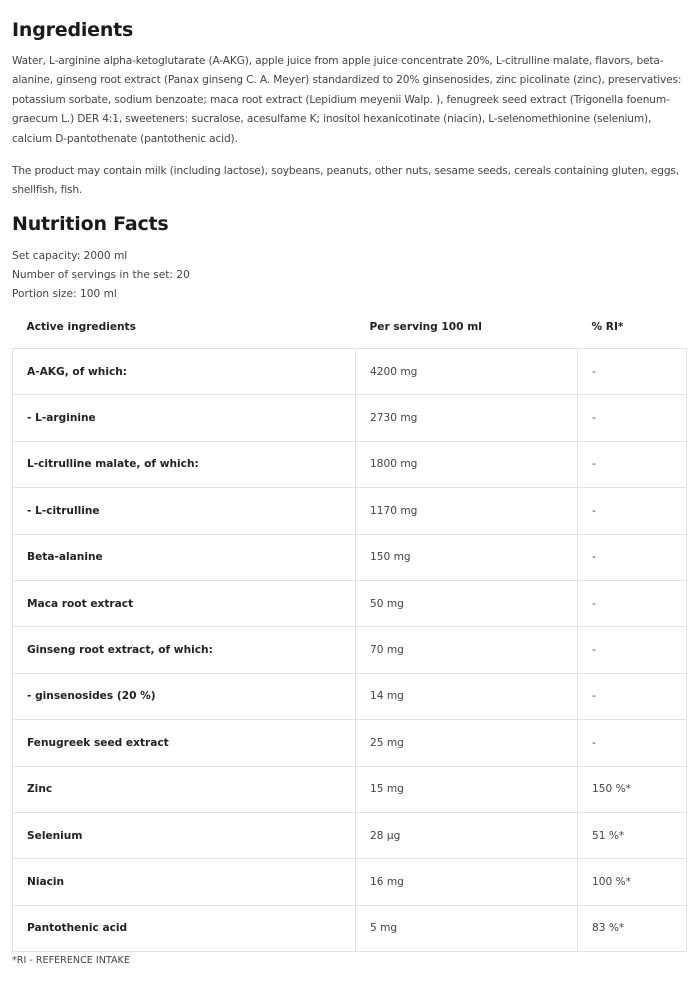 This screenshot has width=699, height=1000. Describe the element at coordinates (71, 960) in the screenshot. I see `footnote: *RI - REFERENCE INTAKE` at that location.